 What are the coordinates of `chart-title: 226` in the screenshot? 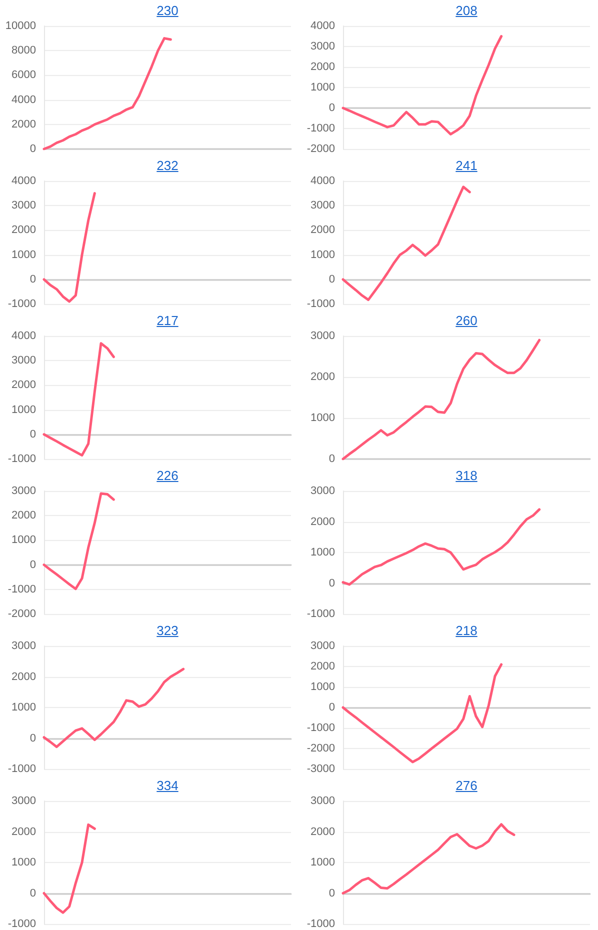 It's located at (168, 476).